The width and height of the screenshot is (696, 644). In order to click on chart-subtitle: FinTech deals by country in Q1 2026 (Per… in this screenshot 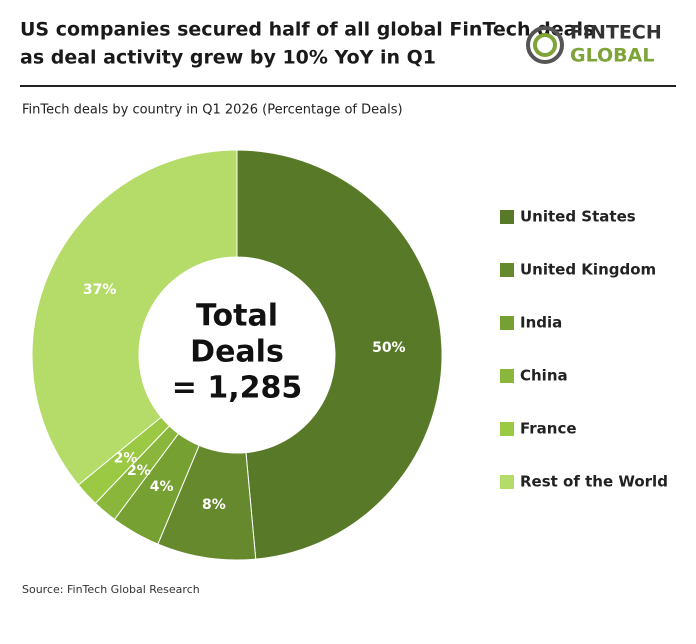, I will do `click(212, 110)`.